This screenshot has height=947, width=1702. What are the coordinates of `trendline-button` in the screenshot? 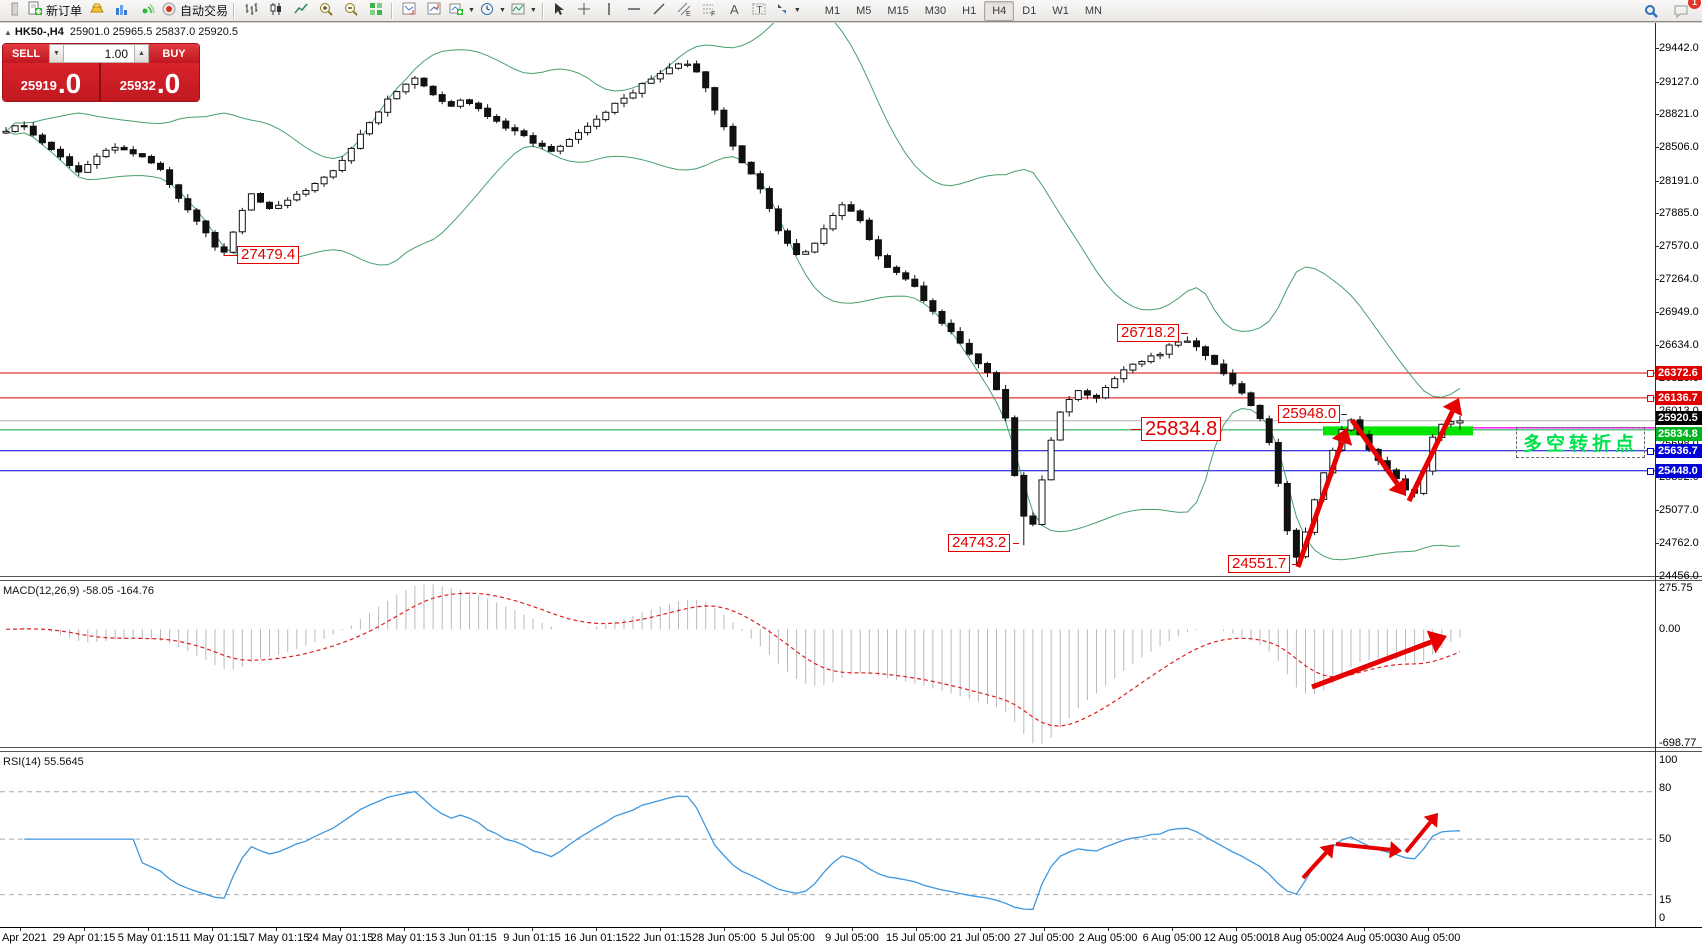 It's located at (659, 11).